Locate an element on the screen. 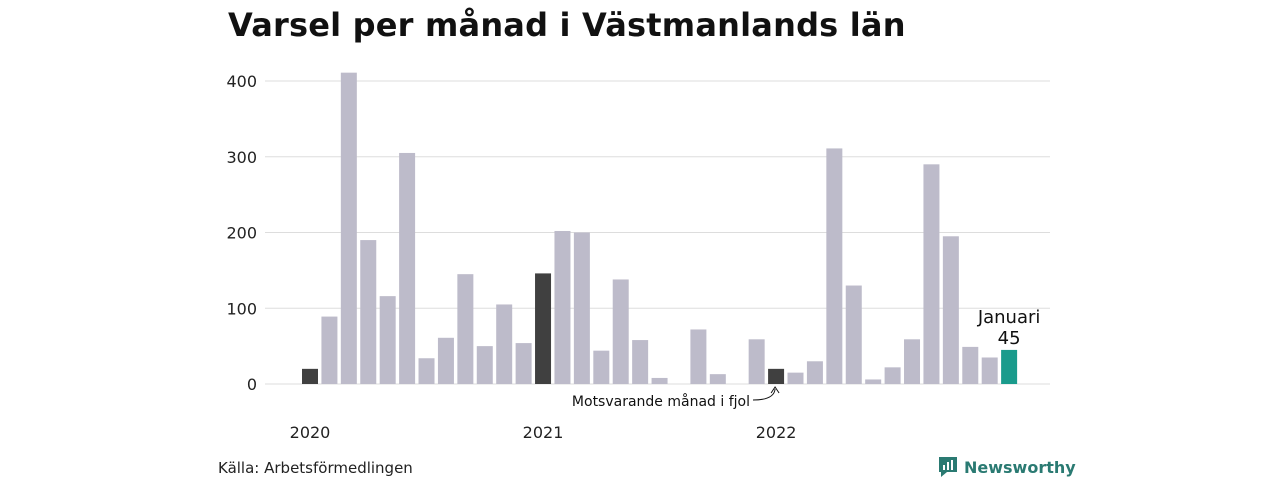  annotation-arrow is located at coordinates (764, 394).